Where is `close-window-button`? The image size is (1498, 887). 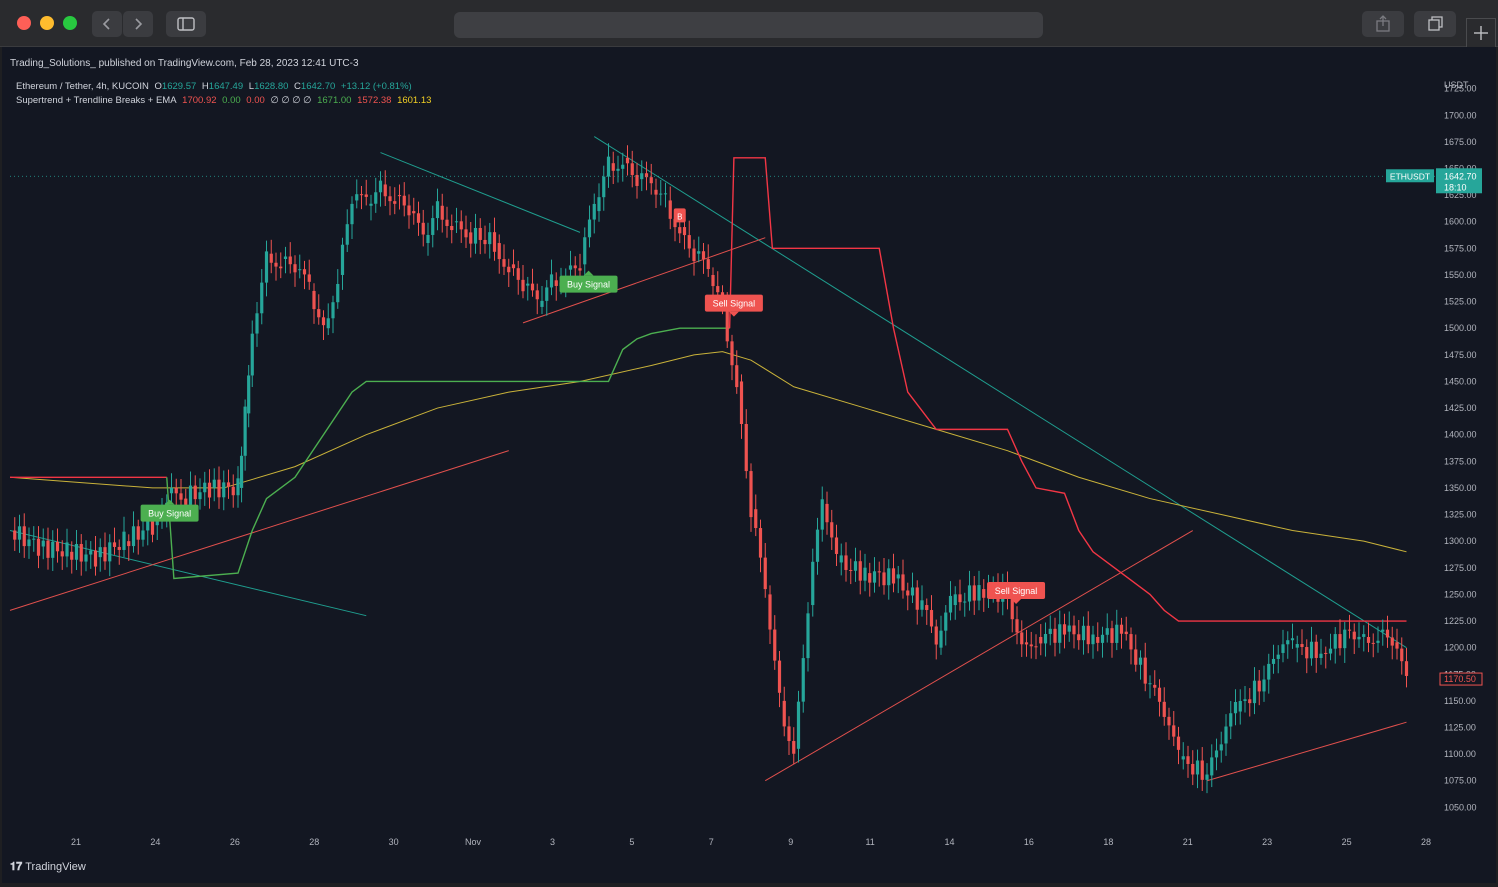 close-window-button is located at coordinates (24, 23).